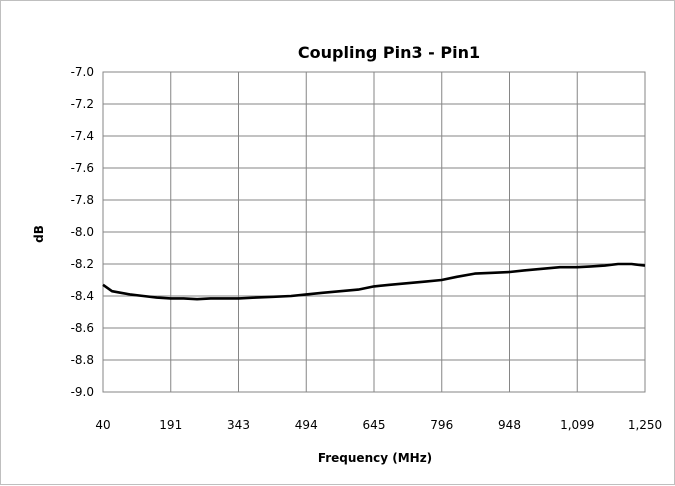  I want to click on y-tick-label: -8.0, so click(82, 232).